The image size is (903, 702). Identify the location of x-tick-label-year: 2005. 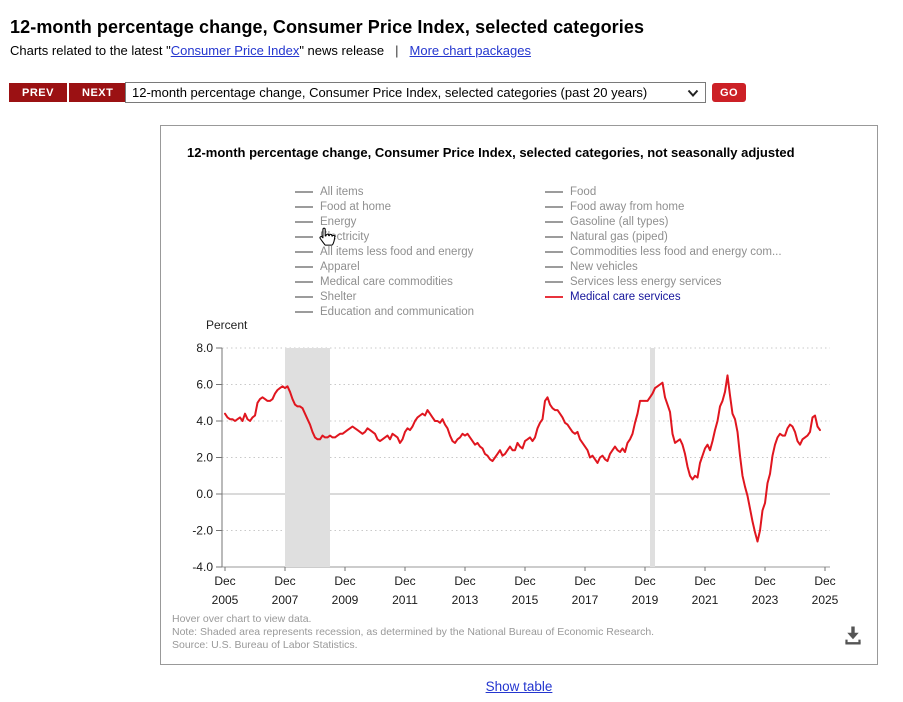
(225, 600).